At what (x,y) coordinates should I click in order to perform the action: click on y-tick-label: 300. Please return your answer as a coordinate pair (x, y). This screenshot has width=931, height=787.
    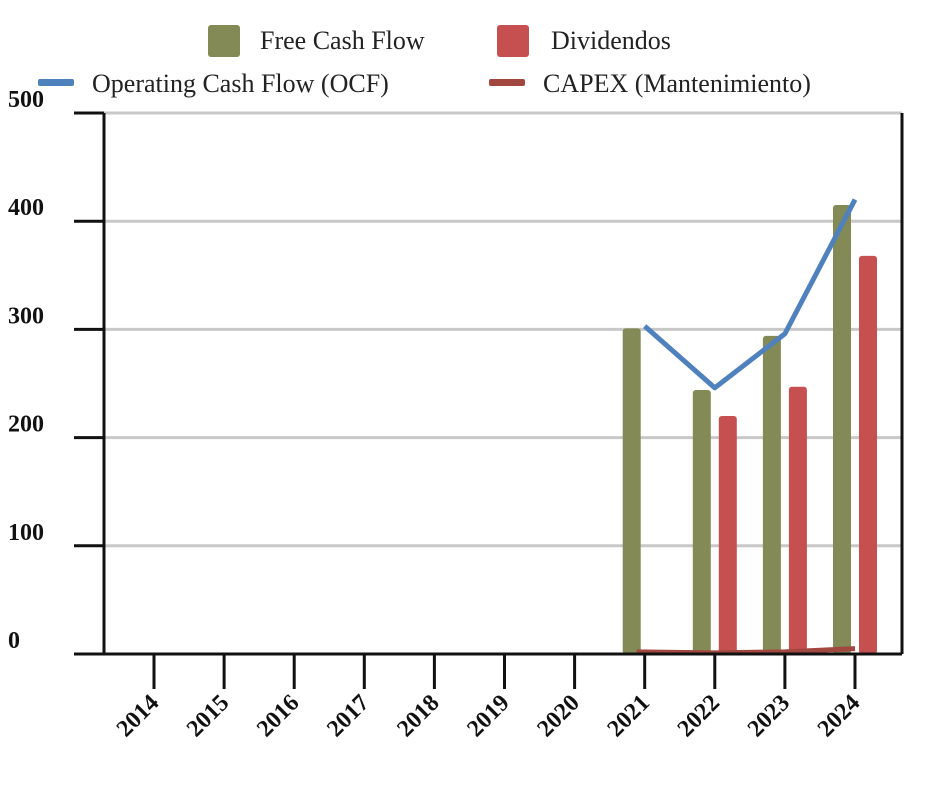
    Looking at the image, I should click on (26, 316).